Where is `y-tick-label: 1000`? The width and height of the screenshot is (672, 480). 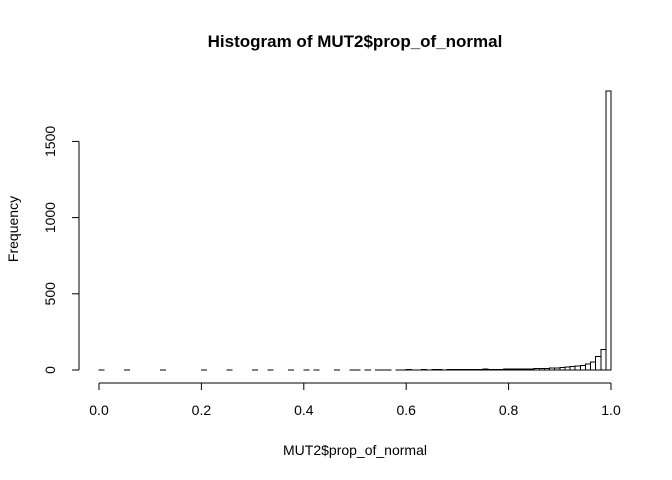
y-tick-label: 1000 is located at coordinates (50, 217).